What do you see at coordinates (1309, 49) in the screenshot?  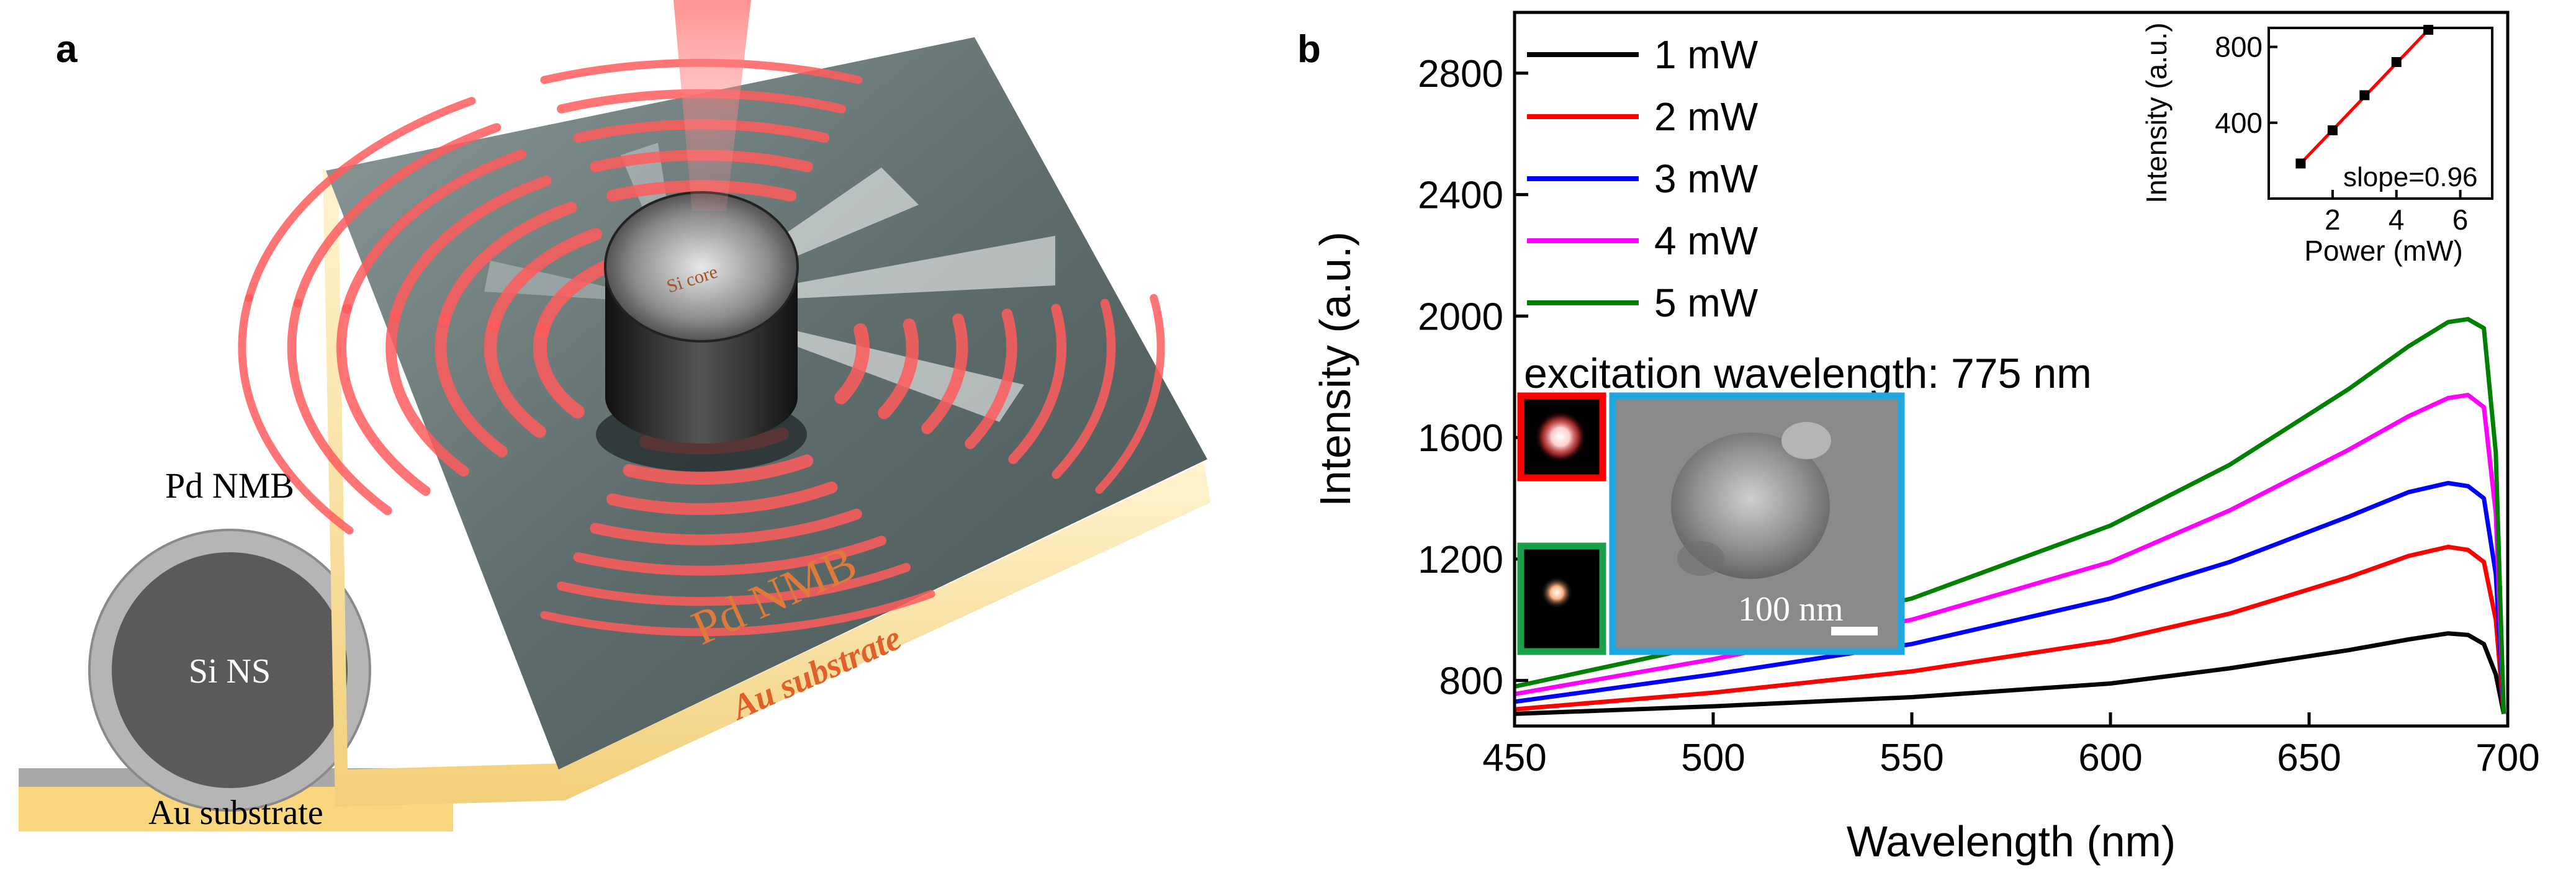 I see `panel-b-label: b` at bounding box center [1309, 49].